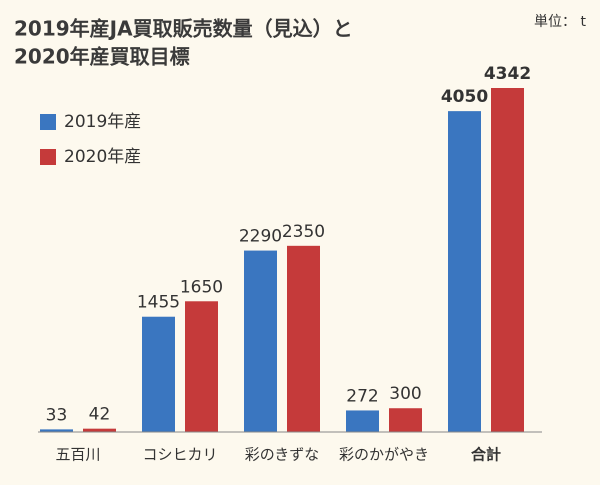  What do you see at coordinates (77, 455) in the screenshot?
I see `x-tick-label: 五百川` at bounding box center [77, 455].